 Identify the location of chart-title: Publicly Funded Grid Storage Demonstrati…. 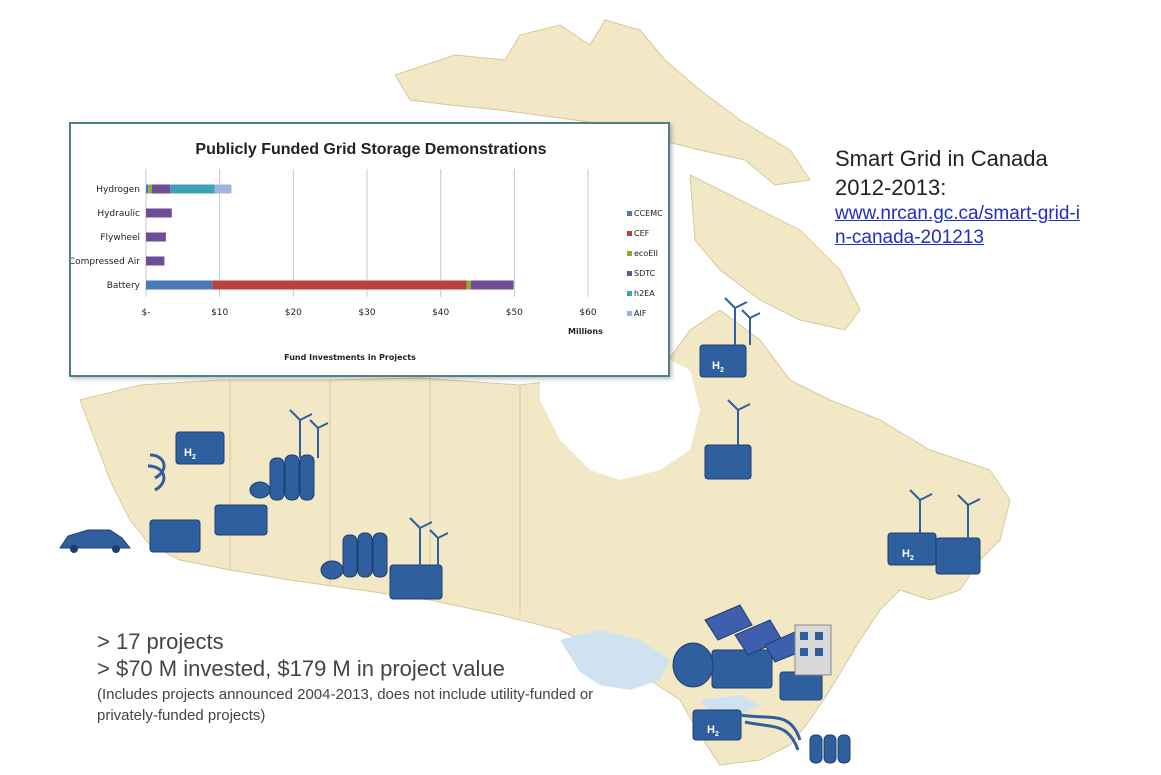
(370, 149).